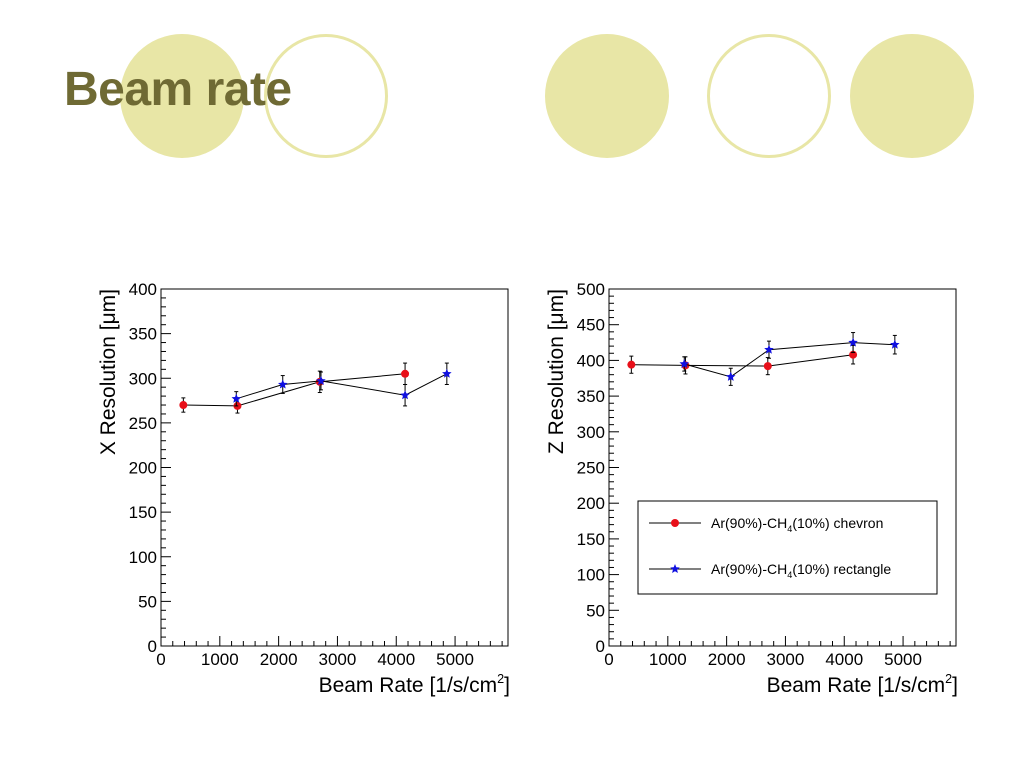  What do you see at coordinates (591, 325) in the screenshot?
I see `y-tick-label: 450` at bounding box center [591, 325].